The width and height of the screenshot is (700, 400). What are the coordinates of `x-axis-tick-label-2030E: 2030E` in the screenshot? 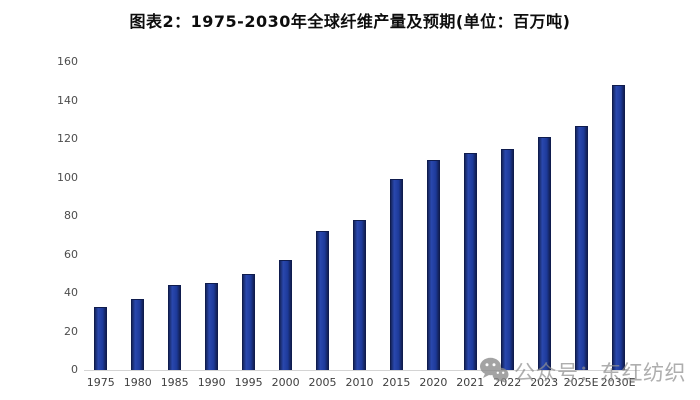 It's located at (618, 382).